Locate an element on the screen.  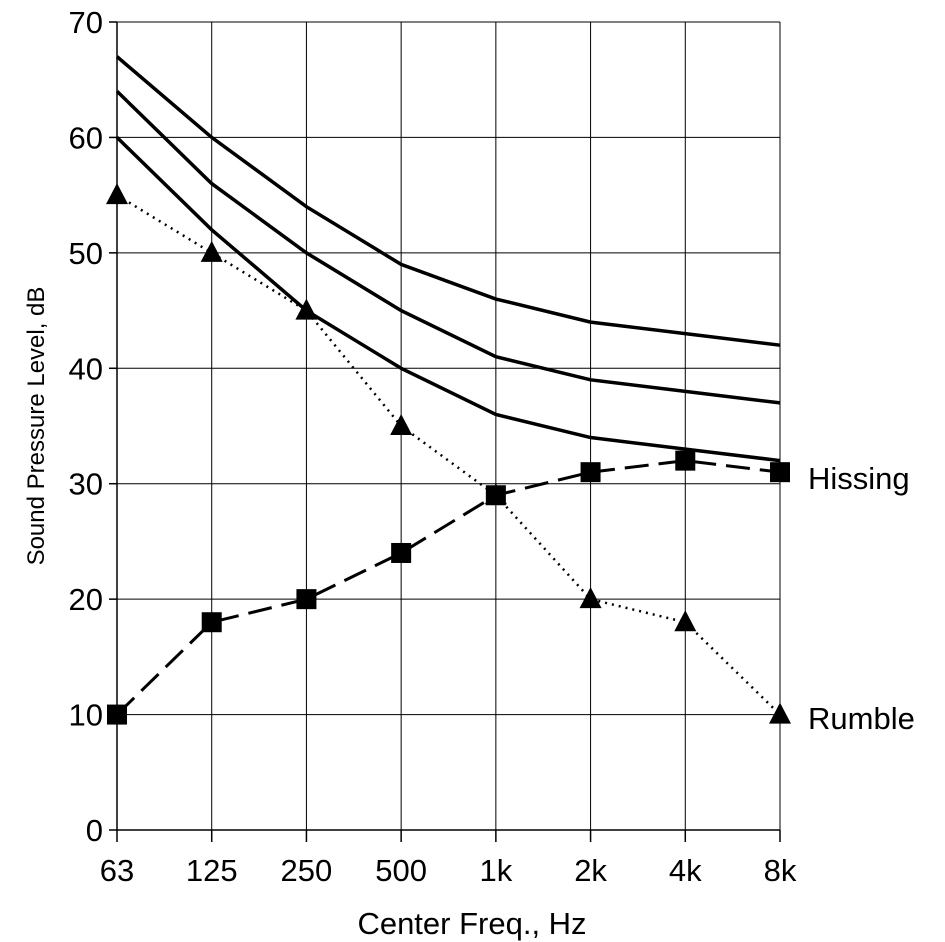
y-tick-label-0: 0 is located at coordinates (94, 830).